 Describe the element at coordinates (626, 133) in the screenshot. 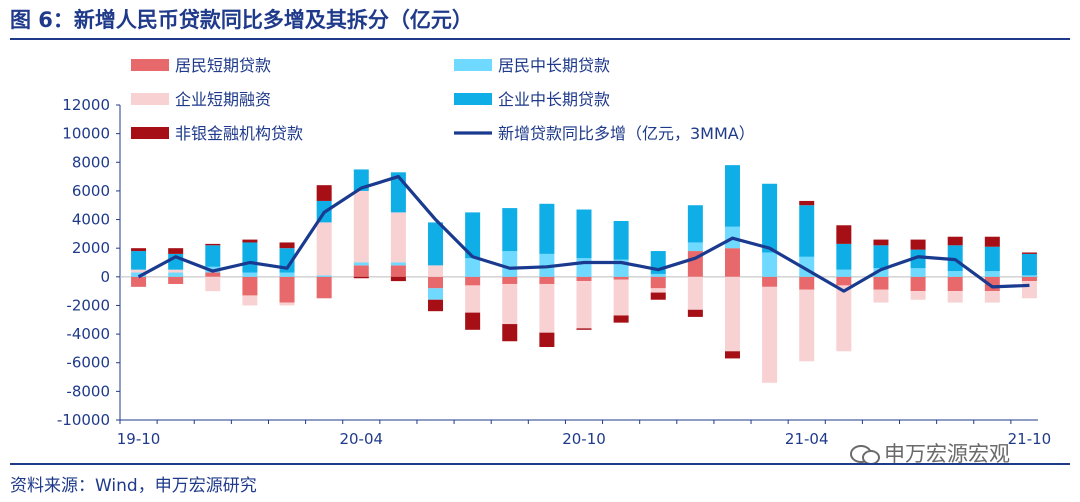

I see `legend-label-line: 新增贷款同比多增（亿元，3MMA）` at that location.